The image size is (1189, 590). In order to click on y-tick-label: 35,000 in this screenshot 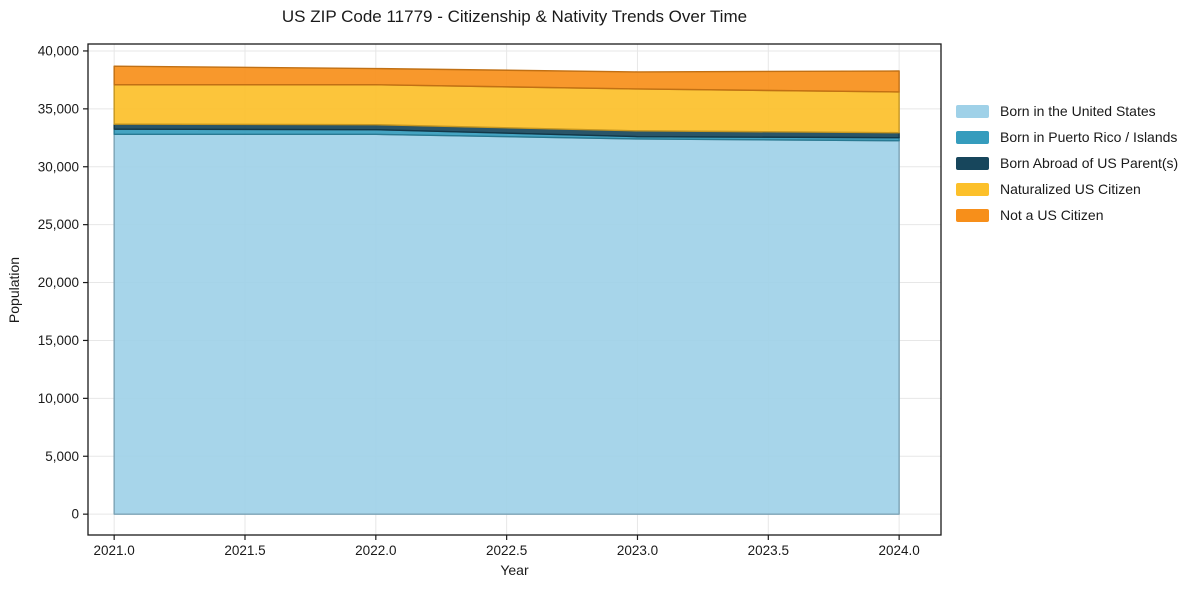, I will do `click(58, 108)`.